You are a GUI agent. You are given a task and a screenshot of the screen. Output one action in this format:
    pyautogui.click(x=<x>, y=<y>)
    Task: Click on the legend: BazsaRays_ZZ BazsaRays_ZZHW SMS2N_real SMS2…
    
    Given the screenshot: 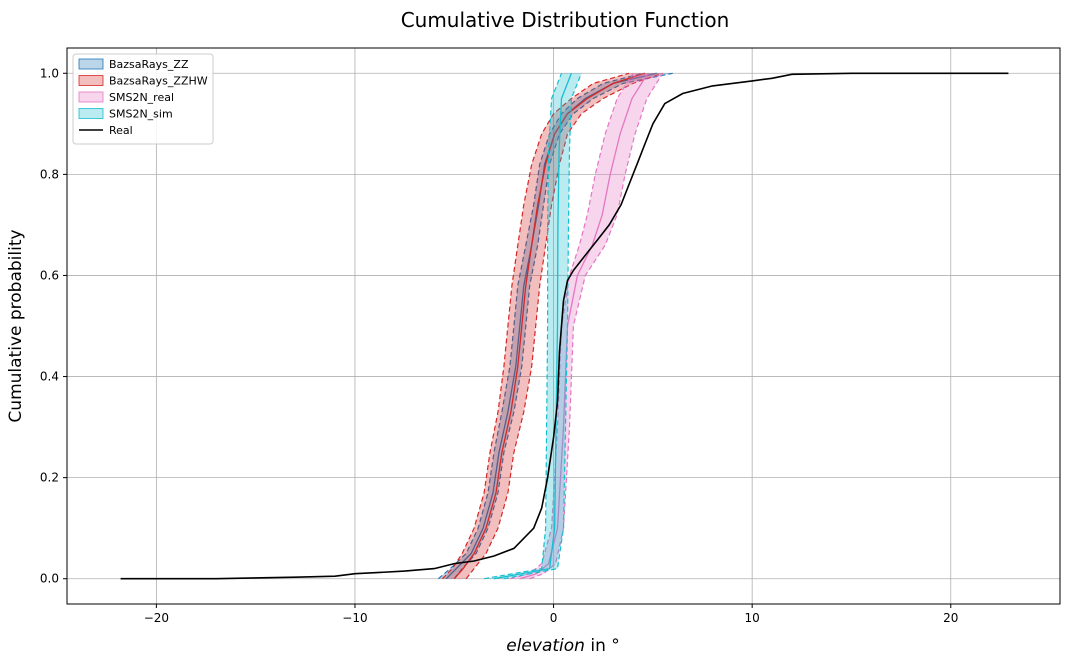 What is the action you would take?
    pyautogui.click(x=143, y=99)
    